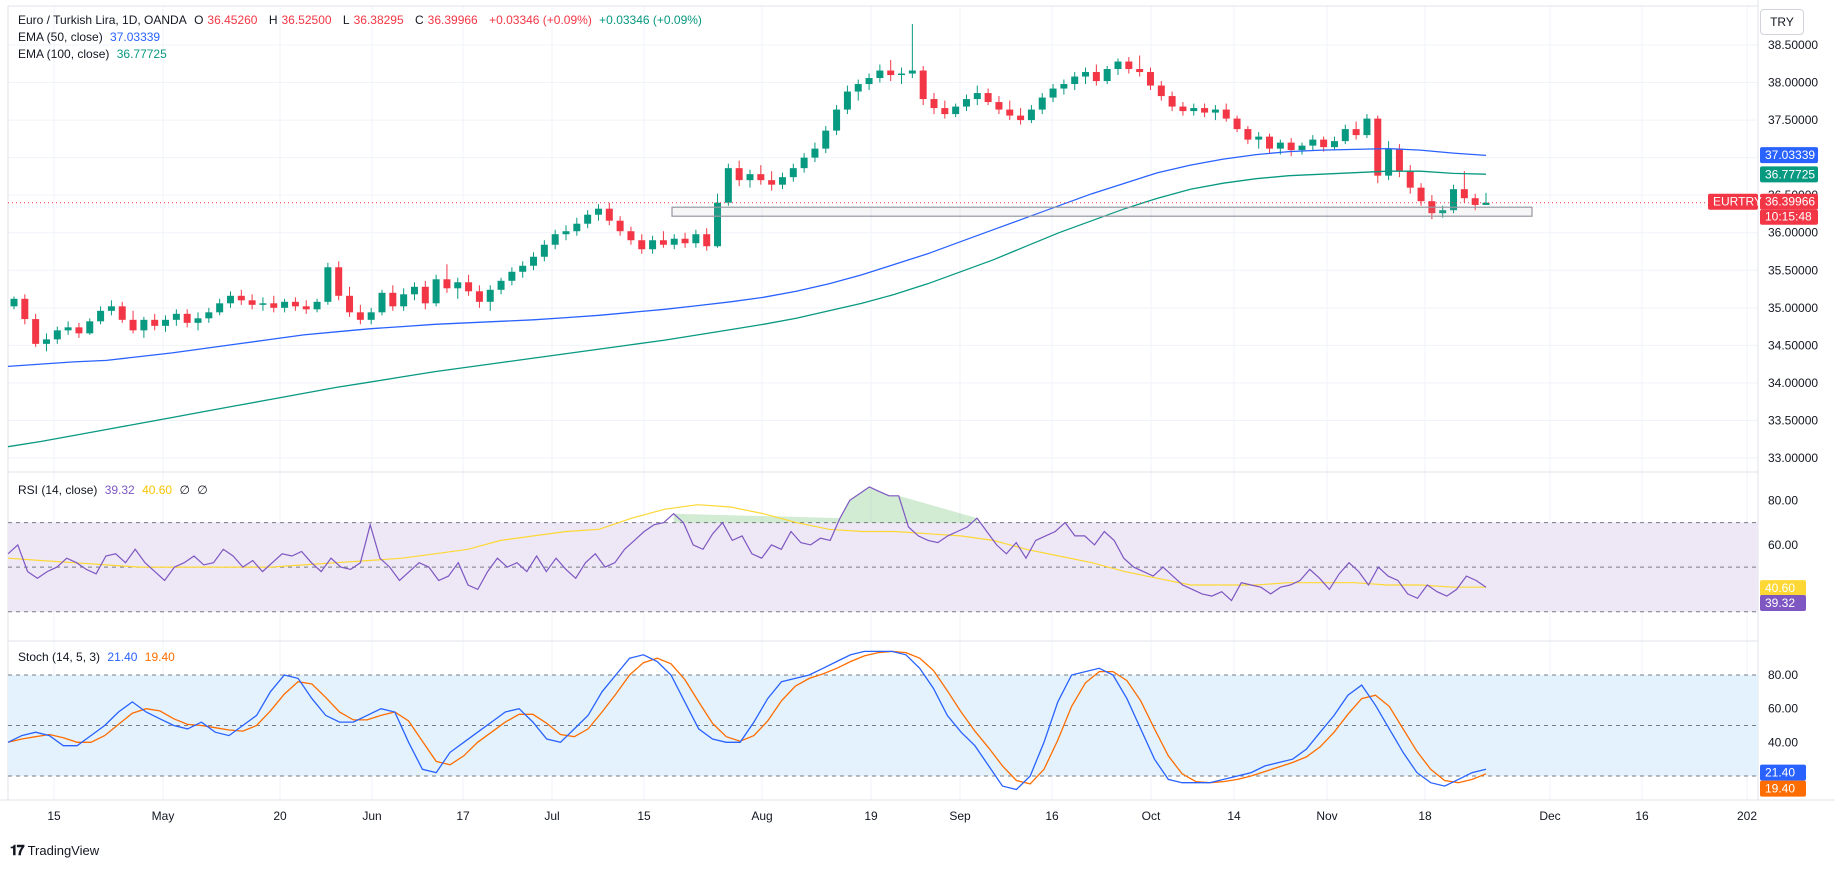 This screenshot has height=869, width=1835. What do you see at coordinates (1151, 816) in the screenshot?
I see `time-tick-label: Oct` at bounding box center [1151, 816].